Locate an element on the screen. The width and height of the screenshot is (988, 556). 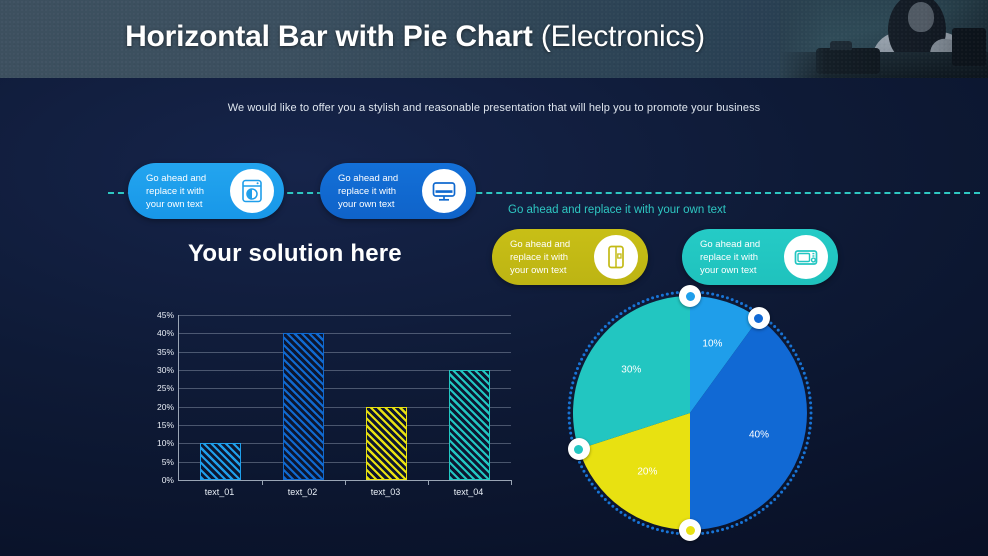
solution-title: Your solution here is located at coordinates (295, 253).